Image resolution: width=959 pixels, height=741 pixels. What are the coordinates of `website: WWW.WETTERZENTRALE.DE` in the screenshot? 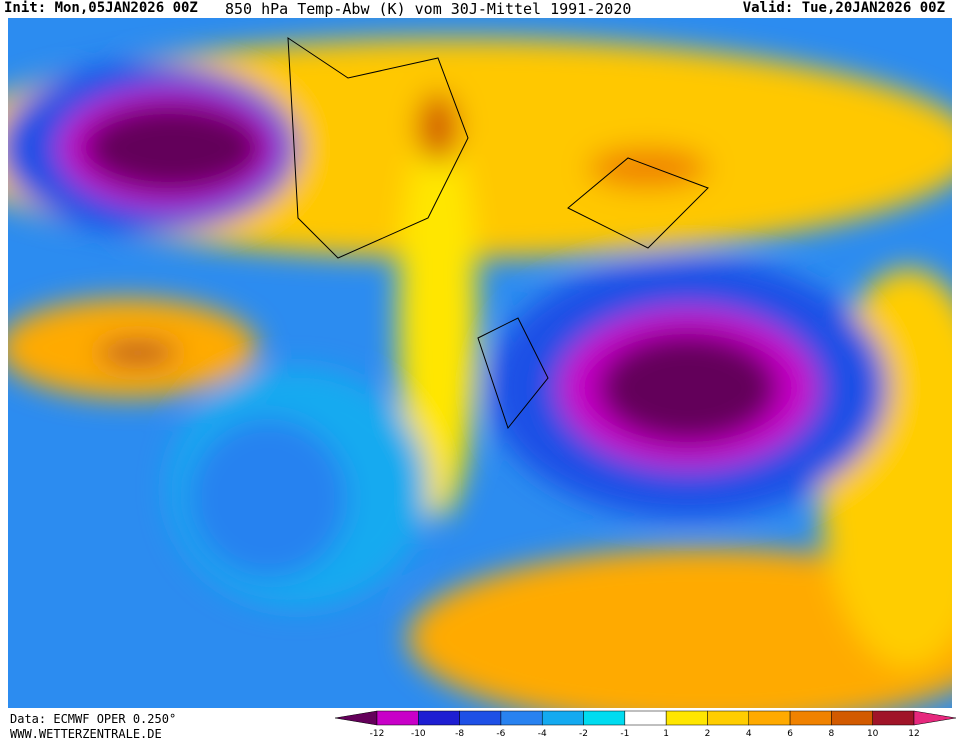 It's located at (86, 734).